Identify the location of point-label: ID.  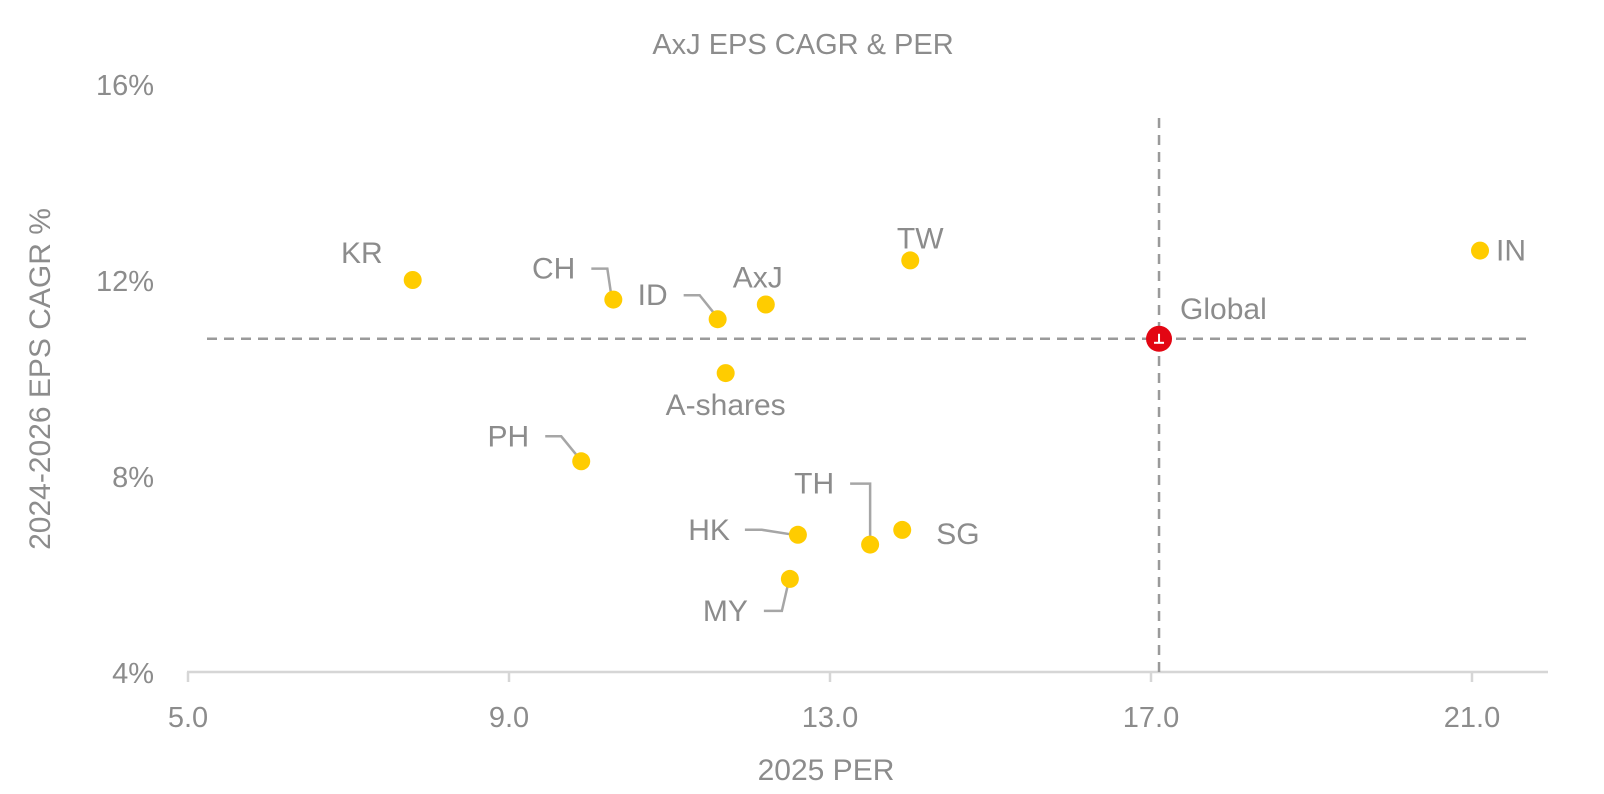
(653, 295).